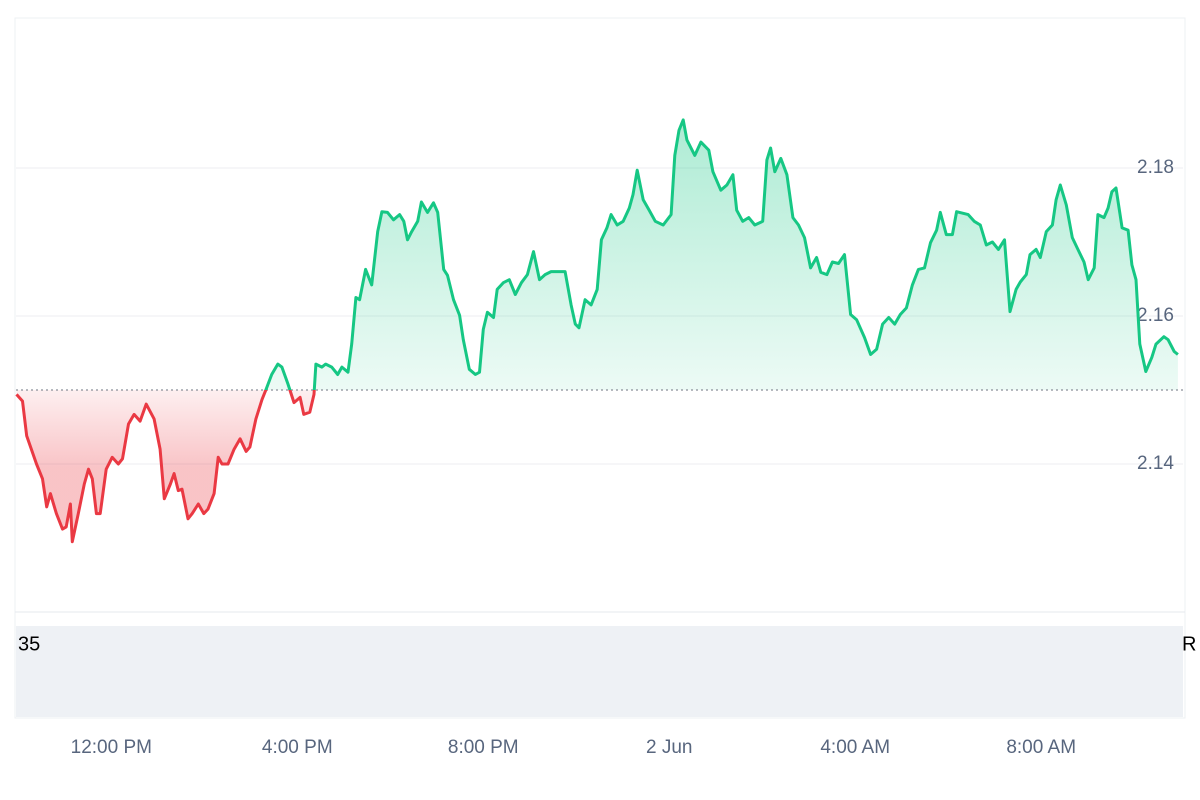 The width and height of the screenshot is (1200, 800). Describe the element at coordinates (1155, 167) in the screenshot. I see `y-tick-label: 2.18` at that location.